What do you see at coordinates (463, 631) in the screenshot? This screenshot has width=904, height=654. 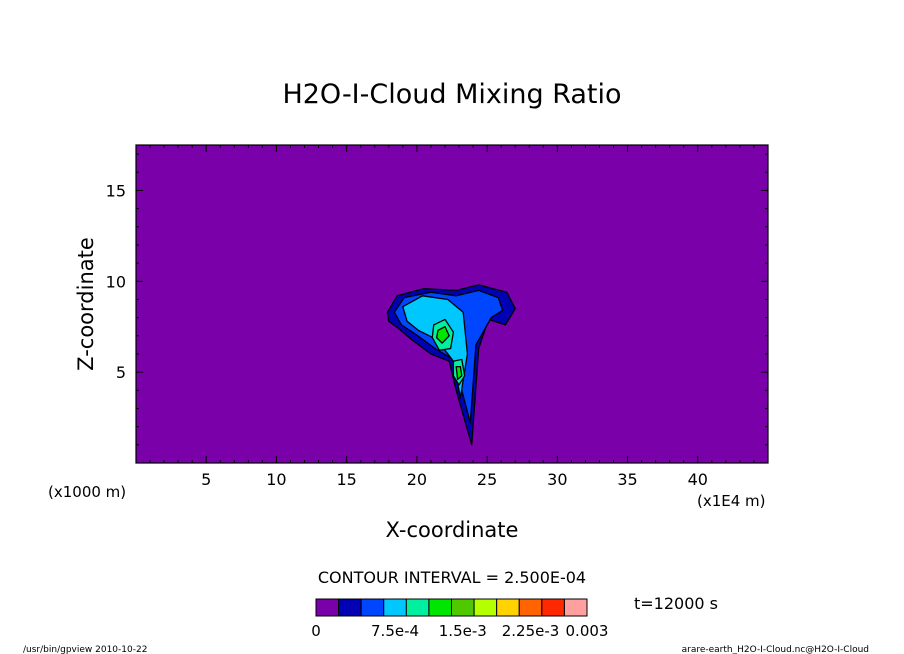 I see `colorbar-label: 1.5e-3` at bounding box center [463, 631].